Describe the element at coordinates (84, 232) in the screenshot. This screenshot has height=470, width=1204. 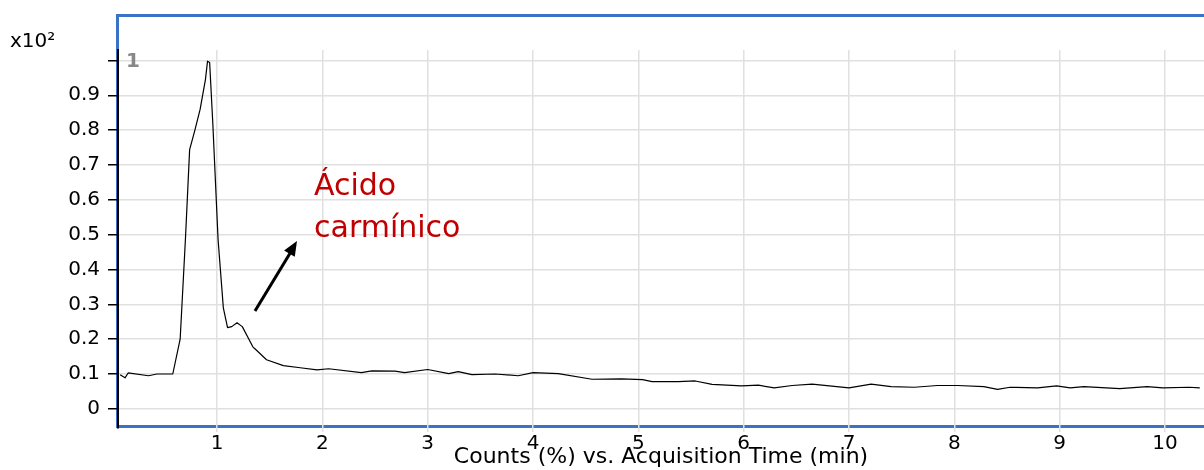
I see `y-tick-label: 0.5` at that location.